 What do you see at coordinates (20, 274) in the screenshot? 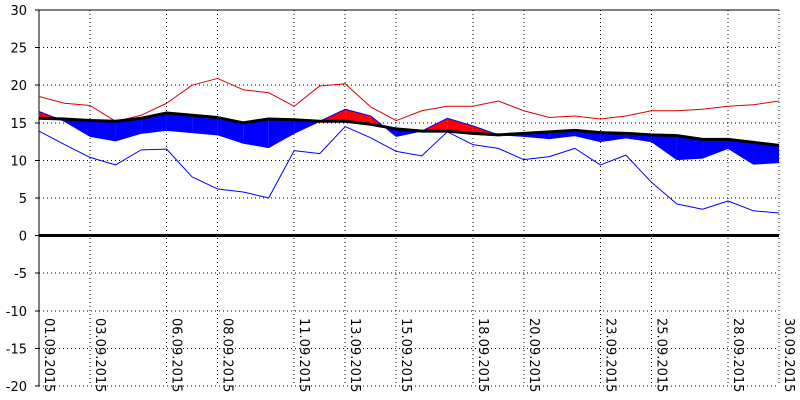
I see `y-tick-label: -5` at bounding box center [20, 274].